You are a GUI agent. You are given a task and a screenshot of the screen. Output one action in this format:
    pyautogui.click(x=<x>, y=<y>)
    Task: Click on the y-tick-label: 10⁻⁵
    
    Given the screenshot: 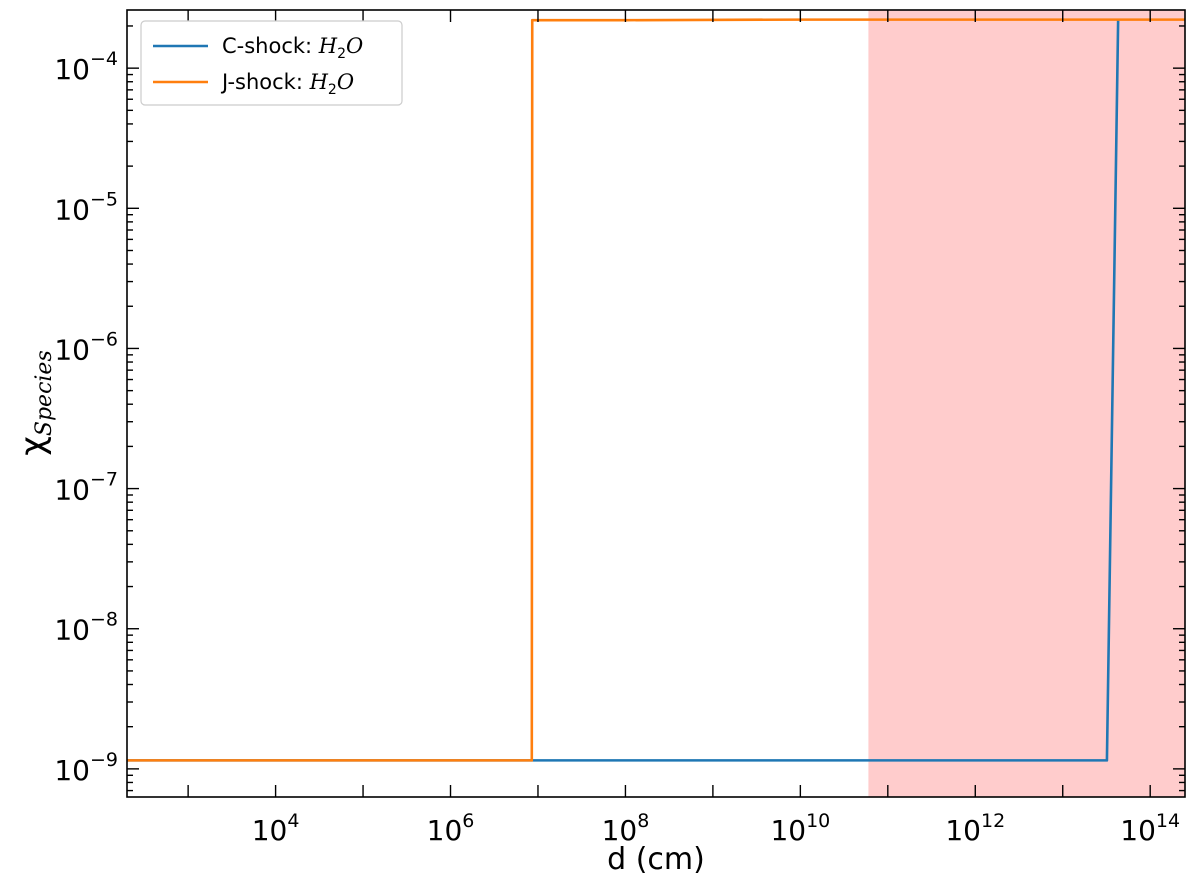 What is the action you would take?
    pyautogui.click(x=86, y=207)
    